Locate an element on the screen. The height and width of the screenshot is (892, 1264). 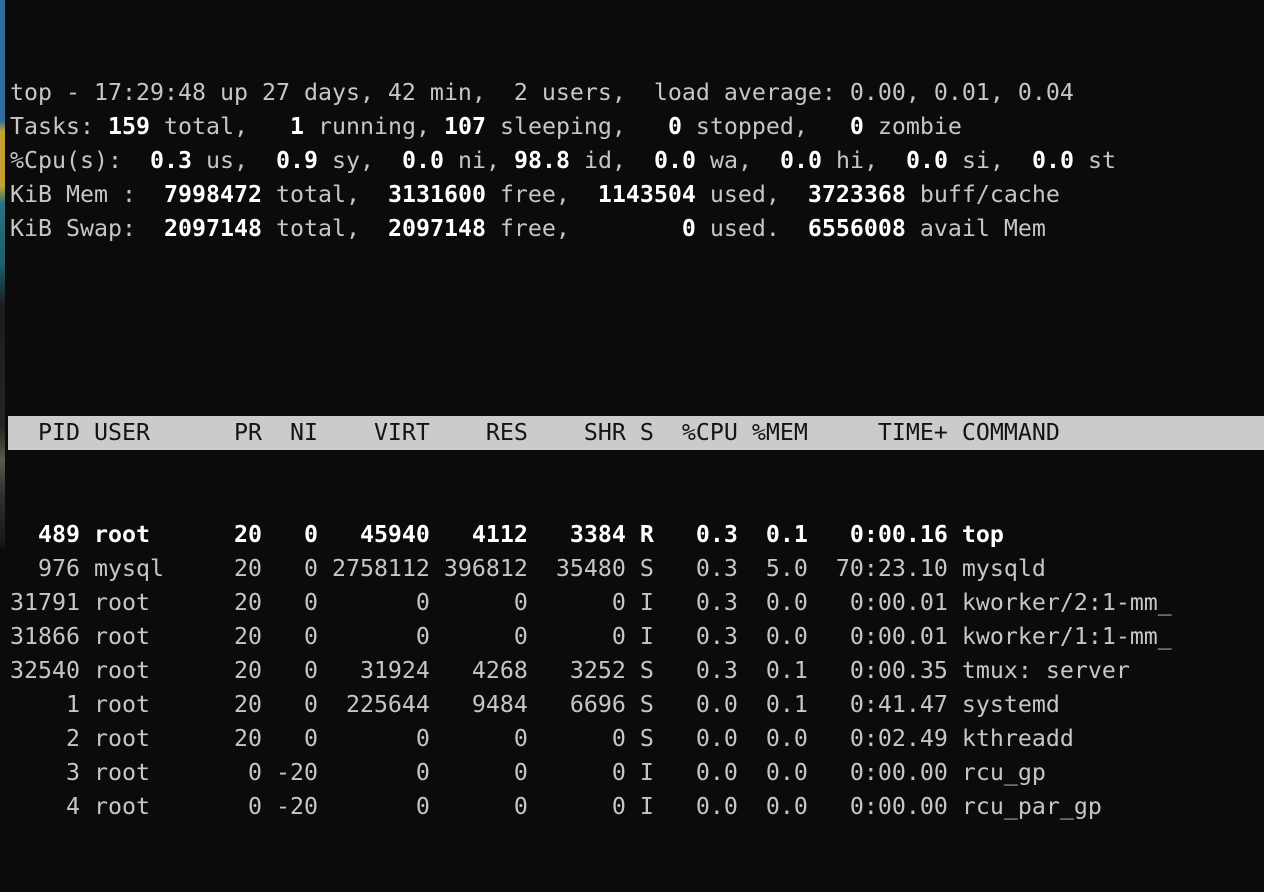
summary-label: used. is located at coordinates (751, 228).